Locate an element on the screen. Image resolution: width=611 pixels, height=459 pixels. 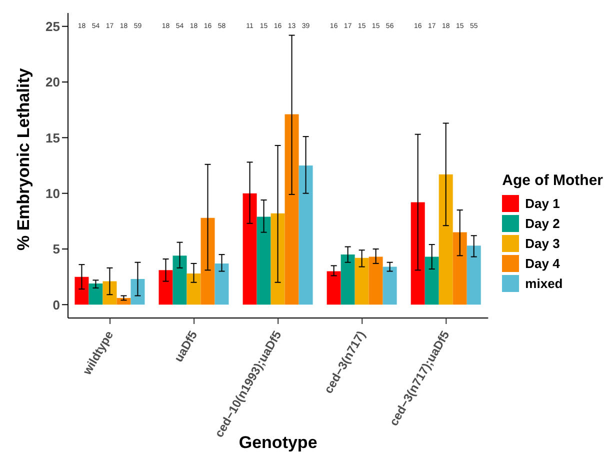
y-tick-label: 20 is located at coordinates (53, 82).